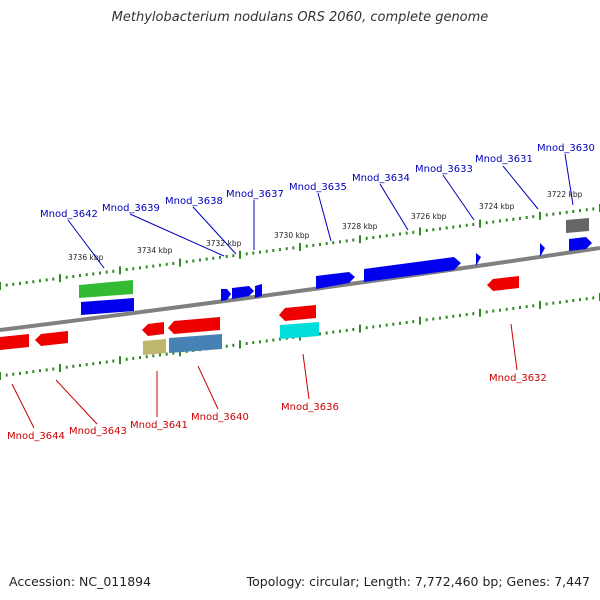 This screenshot has width=600, height=600. What do you see at coordinates (310, 407) in the screenshot?
I see `gene-label: Mnod_3636` at bounding box center [310, 407].